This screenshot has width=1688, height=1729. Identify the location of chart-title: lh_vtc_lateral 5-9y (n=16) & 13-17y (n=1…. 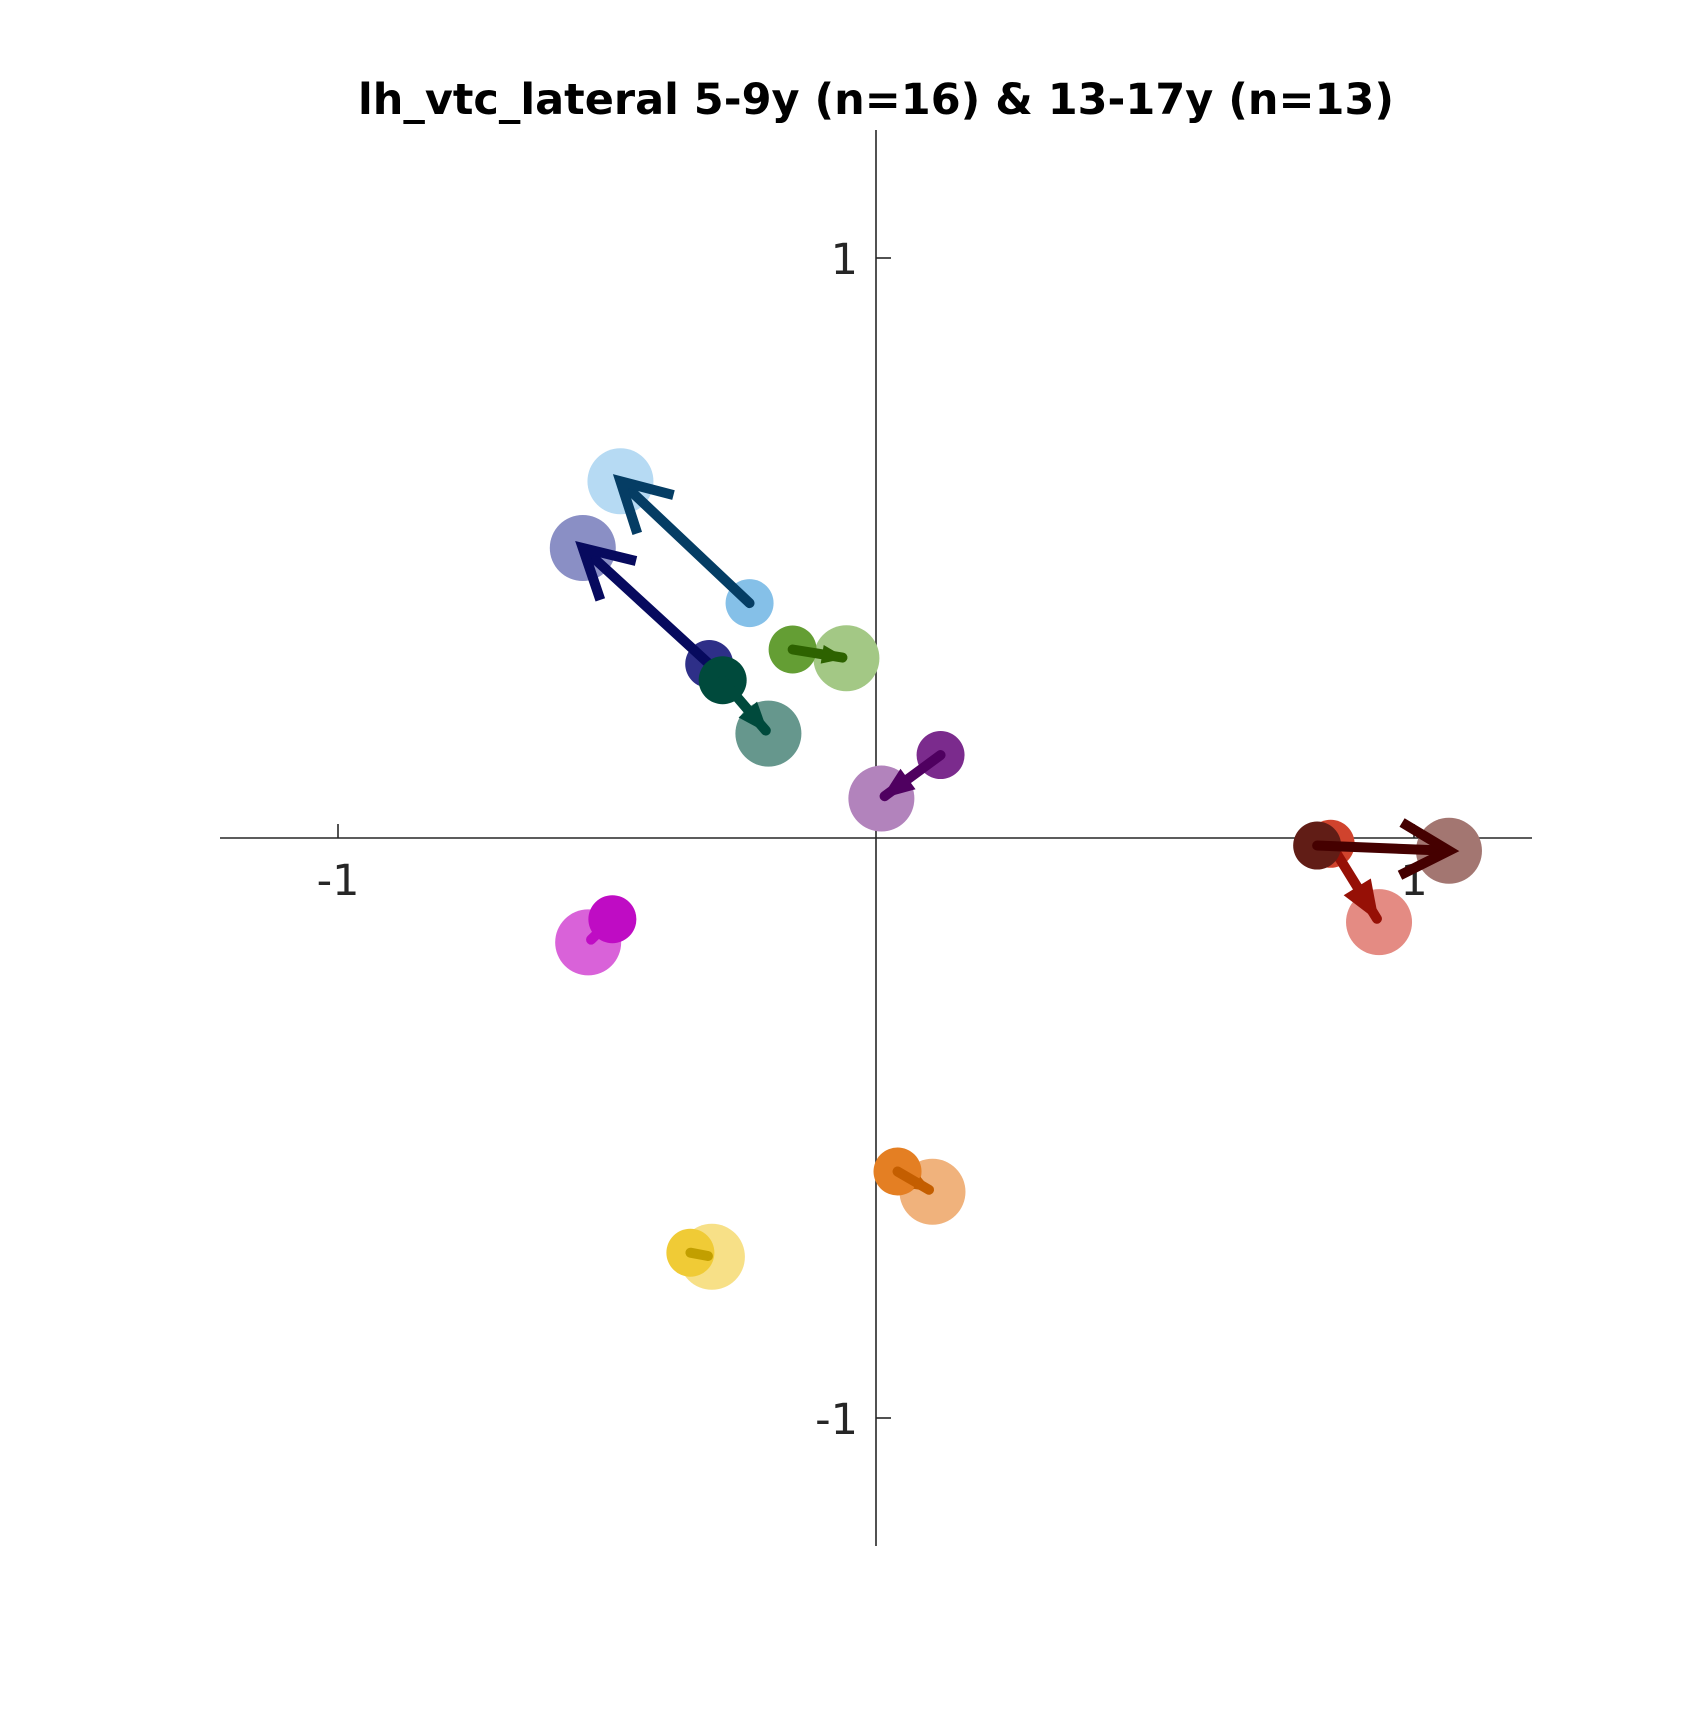
(876, 100).